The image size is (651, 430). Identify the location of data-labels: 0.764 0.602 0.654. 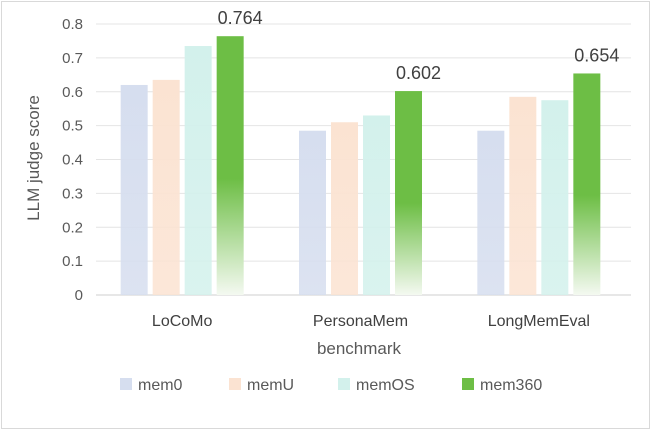
(419, 45).